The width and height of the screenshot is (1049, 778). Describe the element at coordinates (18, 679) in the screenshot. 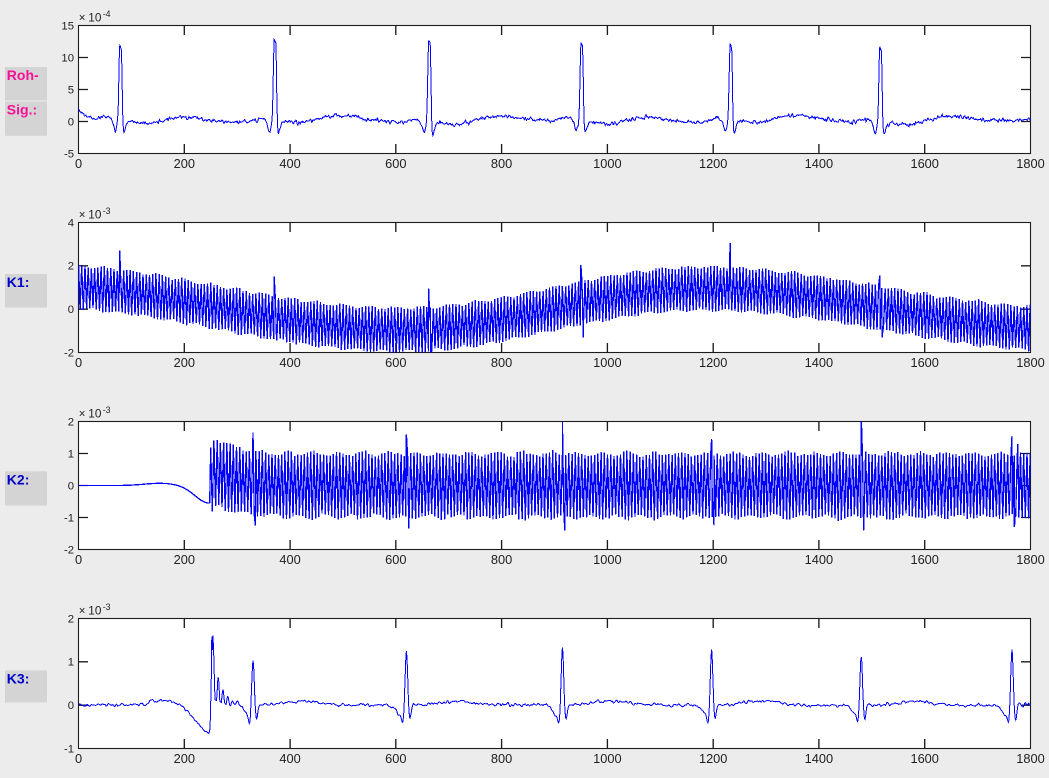

I see `svg-text: K3:` at that location.